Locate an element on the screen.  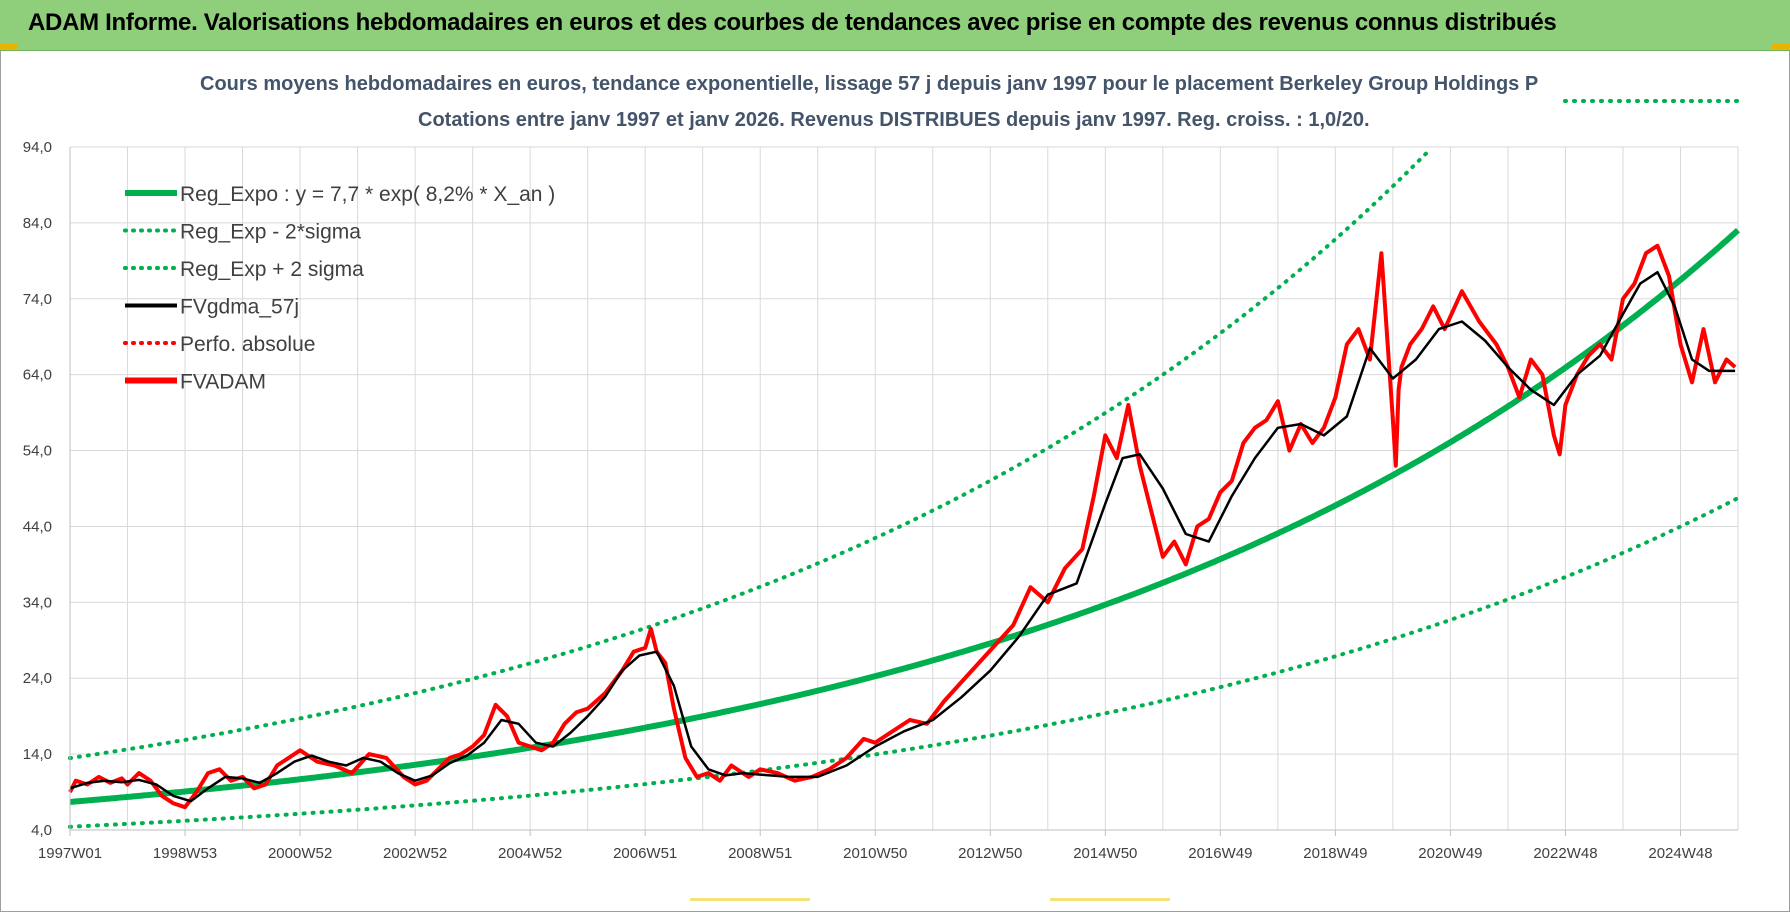
x-tick-label: 2018W49 is located at coordinates (1335, 853).